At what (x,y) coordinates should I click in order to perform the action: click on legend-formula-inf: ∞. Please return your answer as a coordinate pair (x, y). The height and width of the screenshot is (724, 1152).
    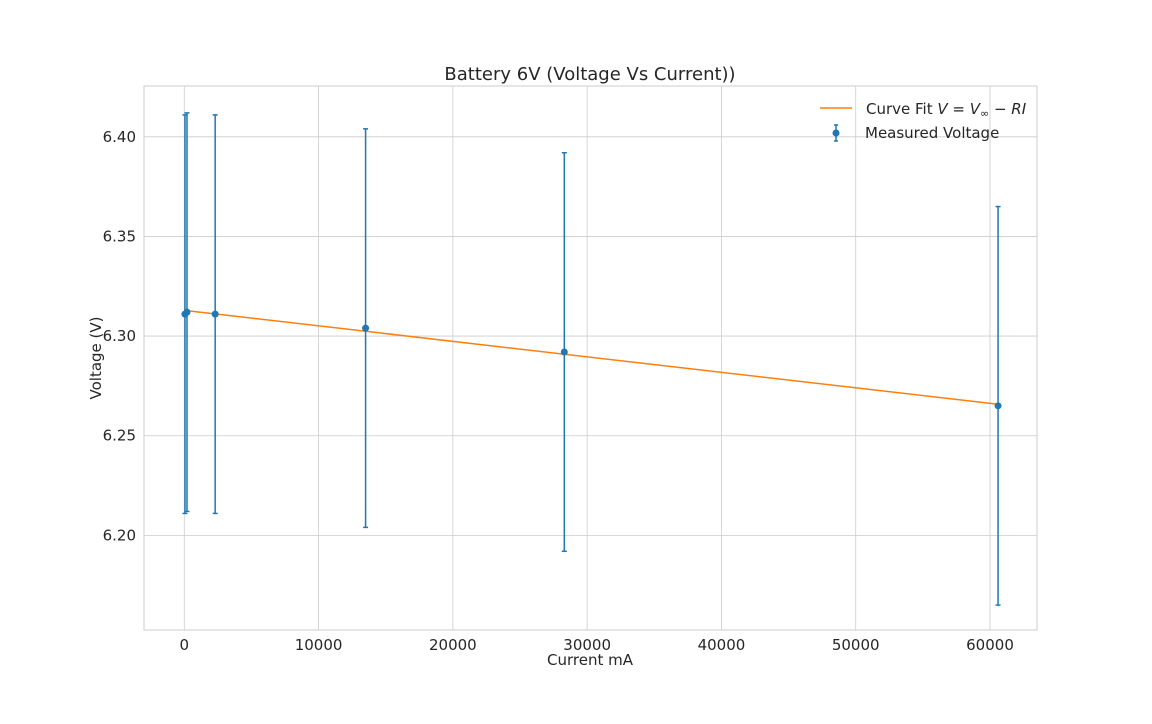
    Looking at the image, I should click on (984, 113).